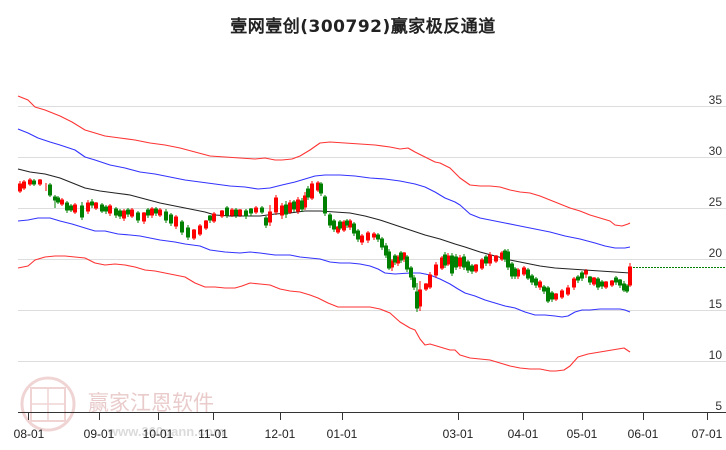 The height and width of the screenshot is (450, 726). Describe the element at coordinates (716, 355) in the screenshot. I see `y-tick-label: 10` at that location.